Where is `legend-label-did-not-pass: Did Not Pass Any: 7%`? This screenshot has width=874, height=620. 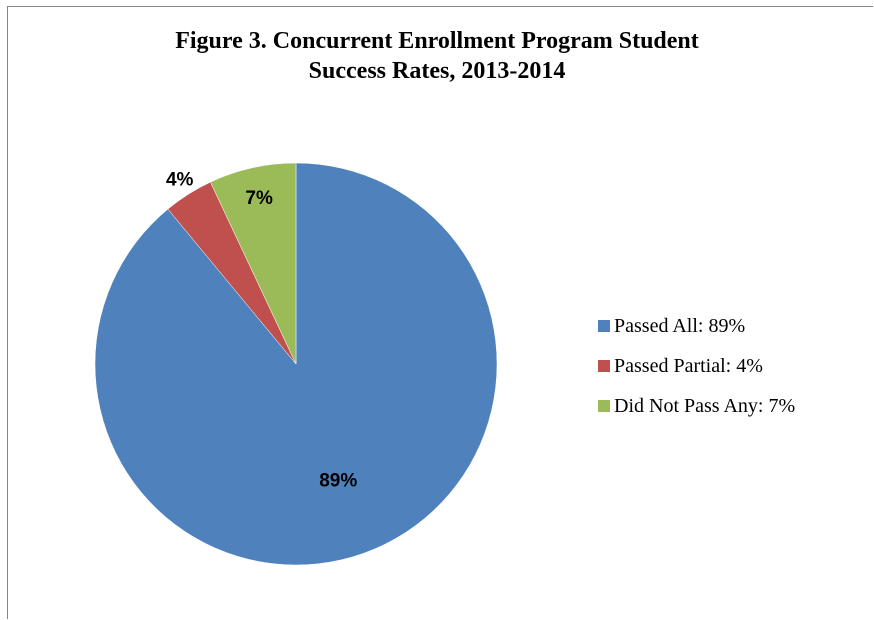 legend-label-did-not-pass: Did Not Pass Any: 7% is located at coordinates (705, 405).